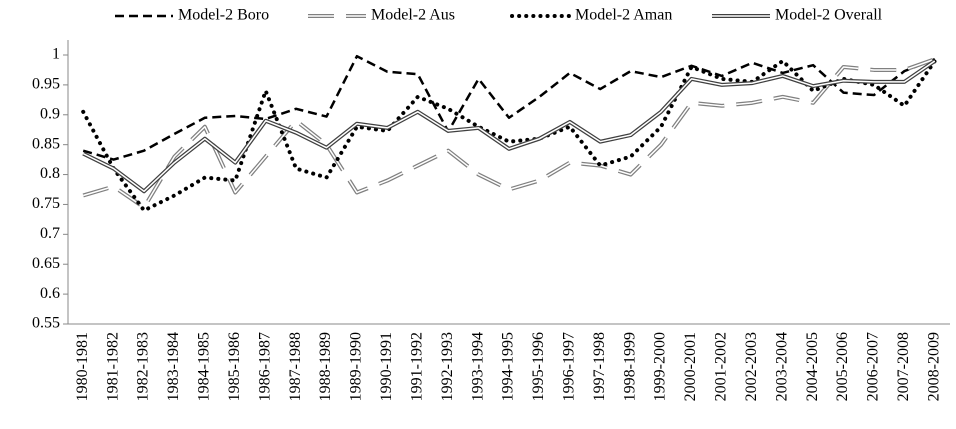 This screenshot has width=956, height=429. I want to click on x-tick-label: 2001-2002, so click(721, 366).